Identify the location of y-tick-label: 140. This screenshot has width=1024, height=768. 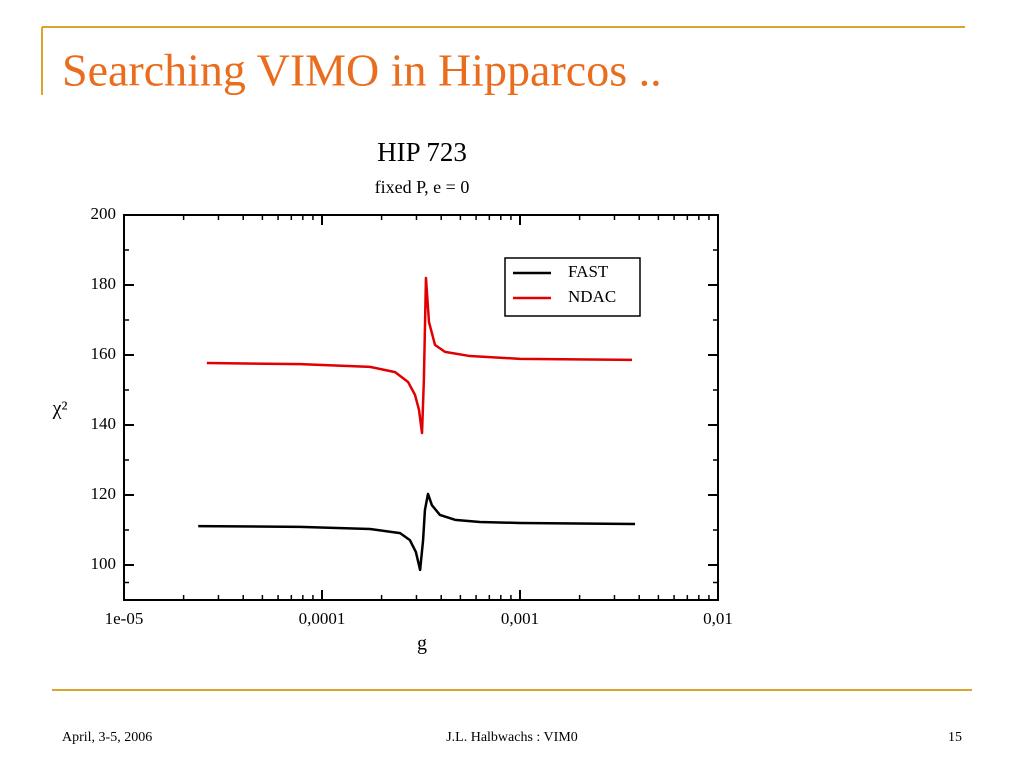
(104, 423).